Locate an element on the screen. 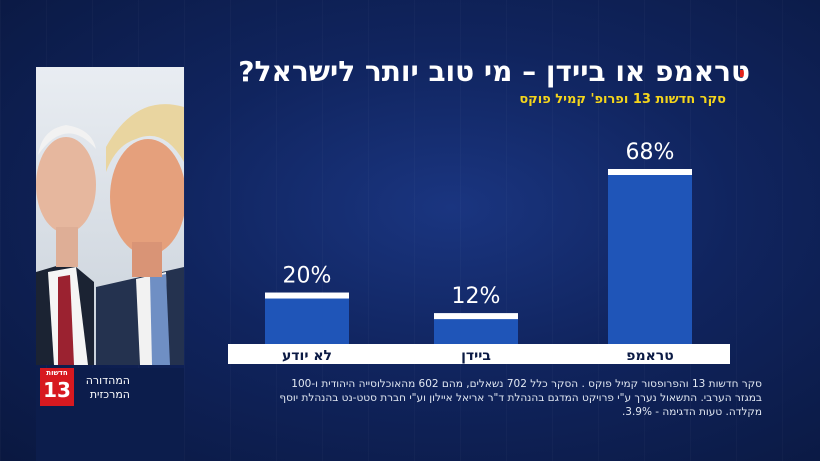  data-label: 68% is located at coordinates (650, 152).